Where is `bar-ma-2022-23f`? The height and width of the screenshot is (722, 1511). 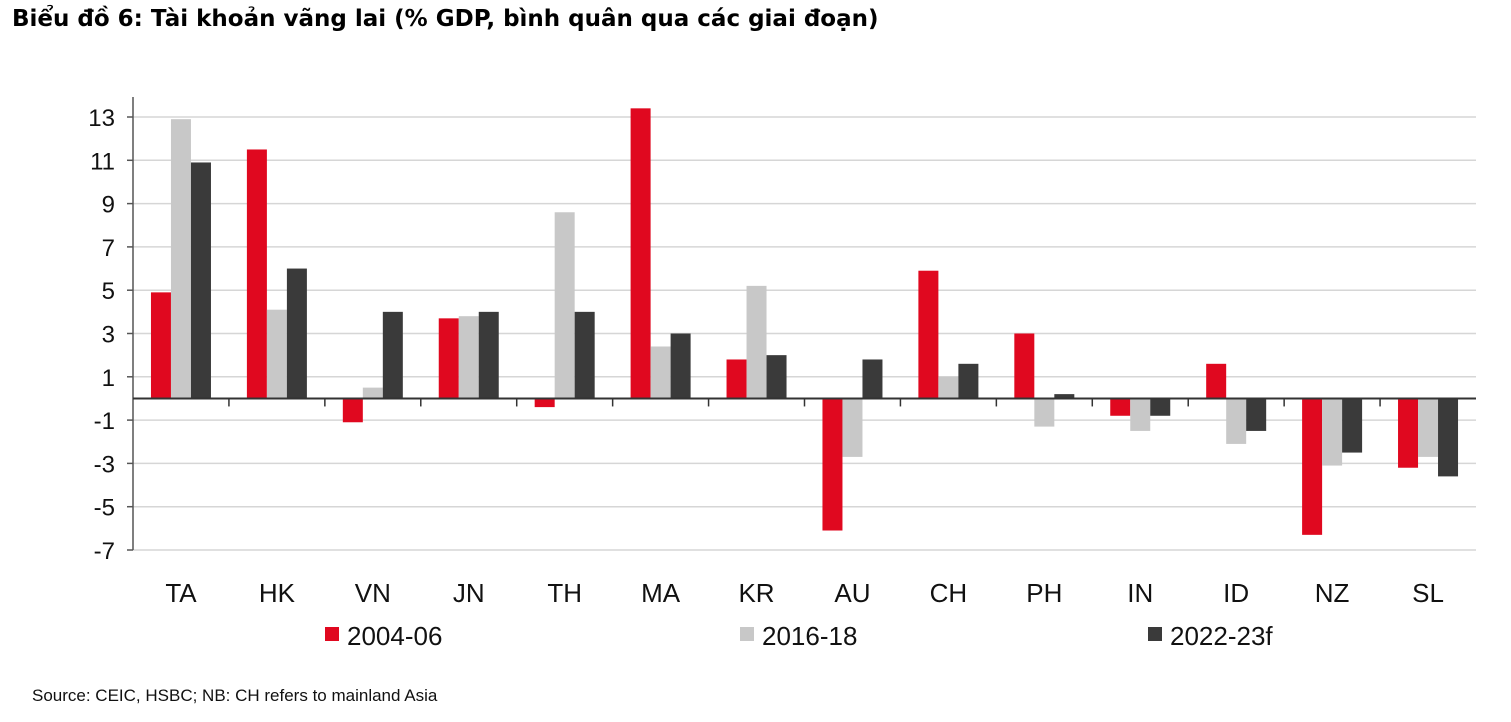 bar-ma-2022-23f is located at coordinates (680, 366).